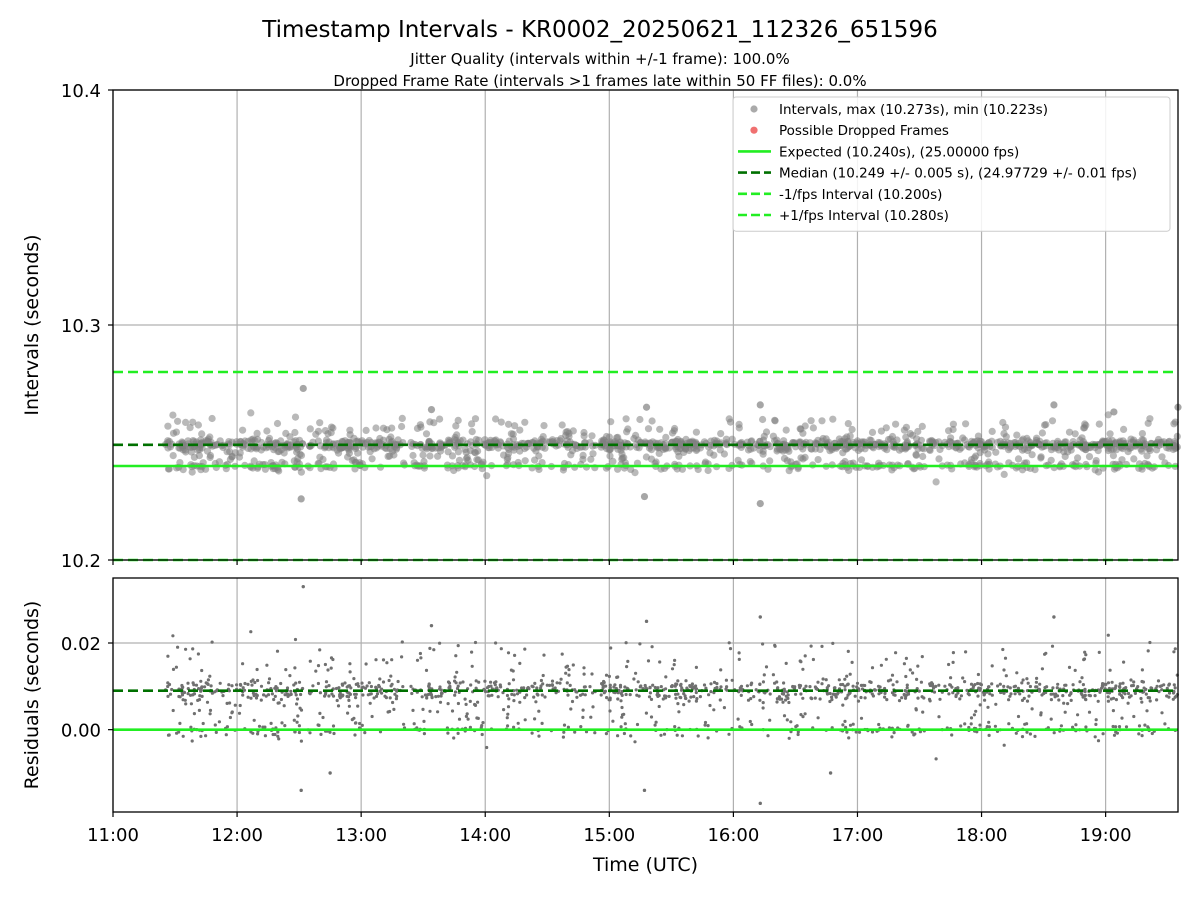 The width and height of the screenshot is (1200, 900). I want to click on legend-label-0: Intervals, max (10.273s), min (10.223s), so click(913, 110).